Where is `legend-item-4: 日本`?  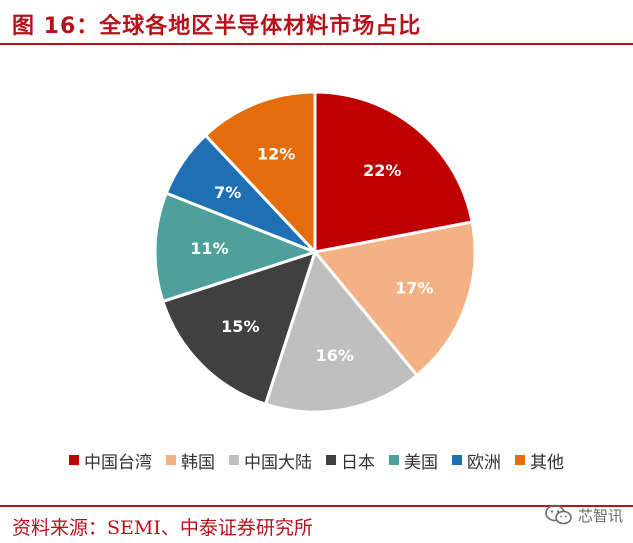 legend-item-4: 日本 is located at coordinates (350, 460).